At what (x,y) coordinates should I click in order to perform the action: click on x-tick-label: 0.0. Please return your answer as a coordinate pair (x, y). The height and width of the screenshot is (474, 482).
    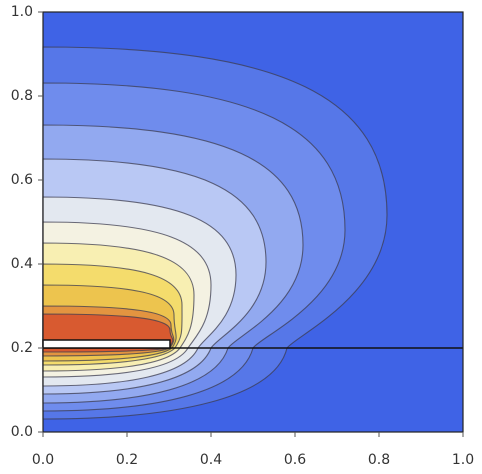
    Looking at the image, I should click on (43, 460).